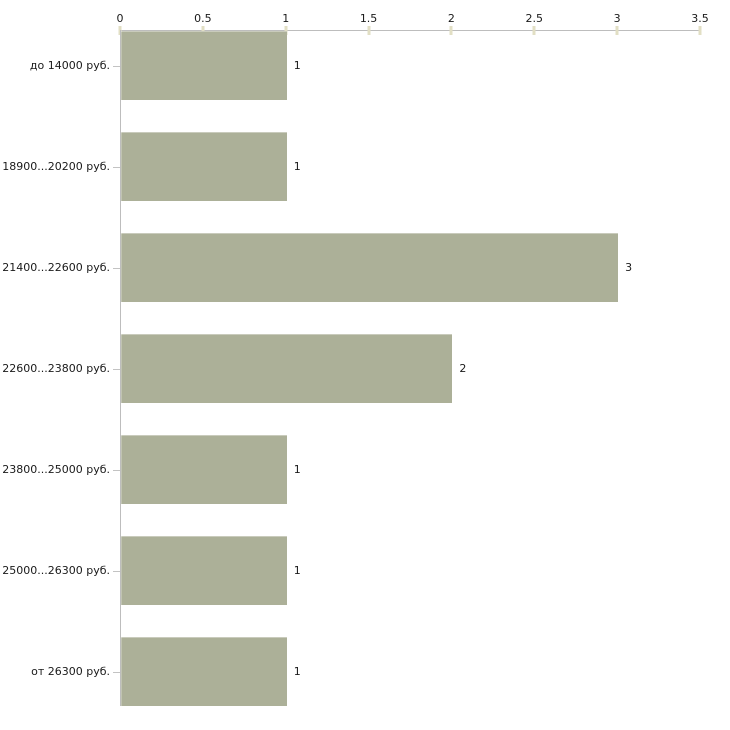  Describe the element at coordinates (410, 30) in the screenshot. I see `x-axis-line` at that location.